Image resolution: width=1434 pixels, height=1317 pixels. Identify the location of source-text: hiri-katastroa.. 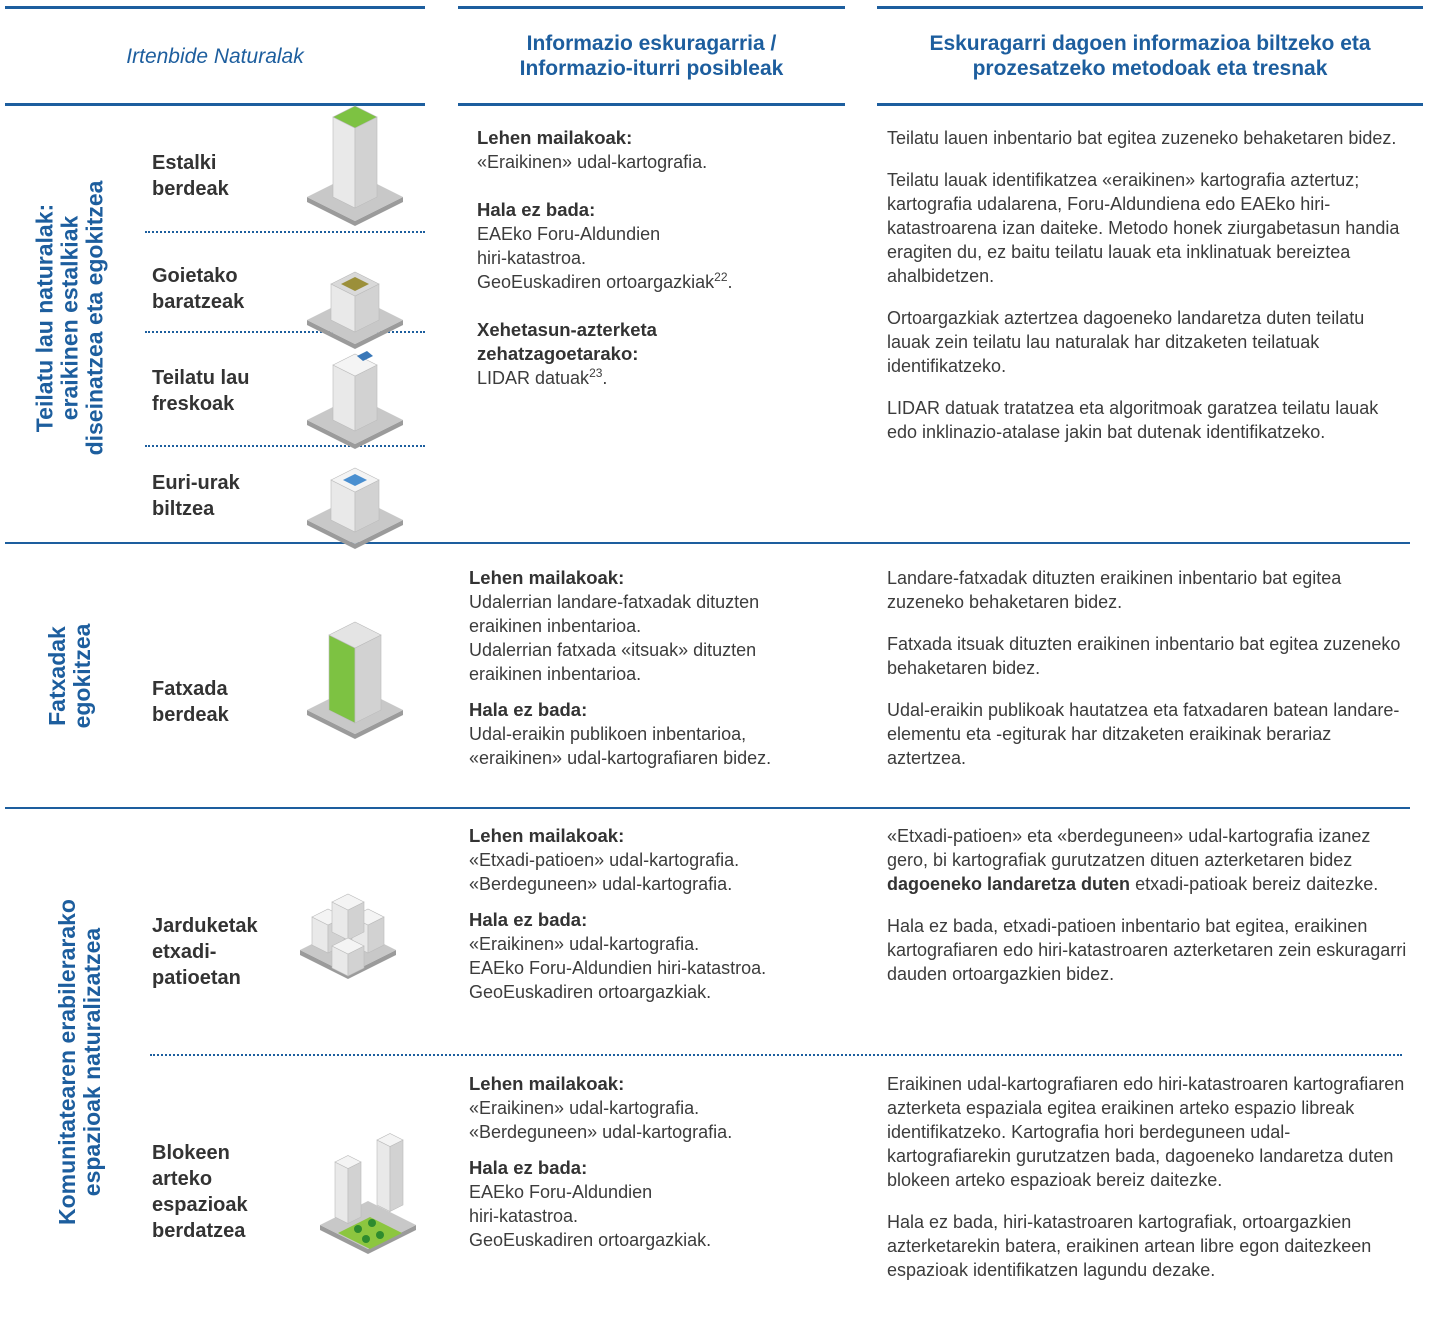
(524, 1216).